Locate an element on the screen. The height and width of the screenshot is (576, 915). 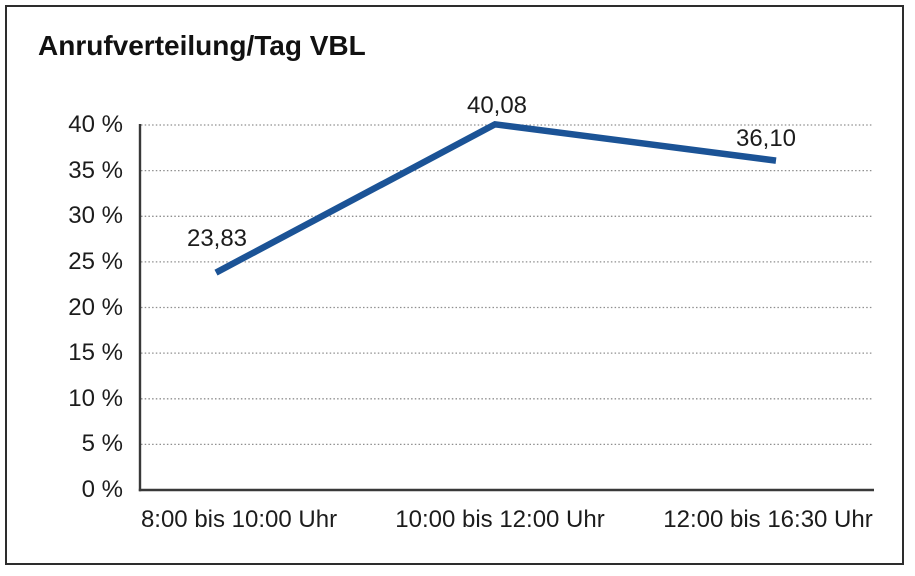
y-axis-tick-label: 10 % is located at coordinates (95, 398).